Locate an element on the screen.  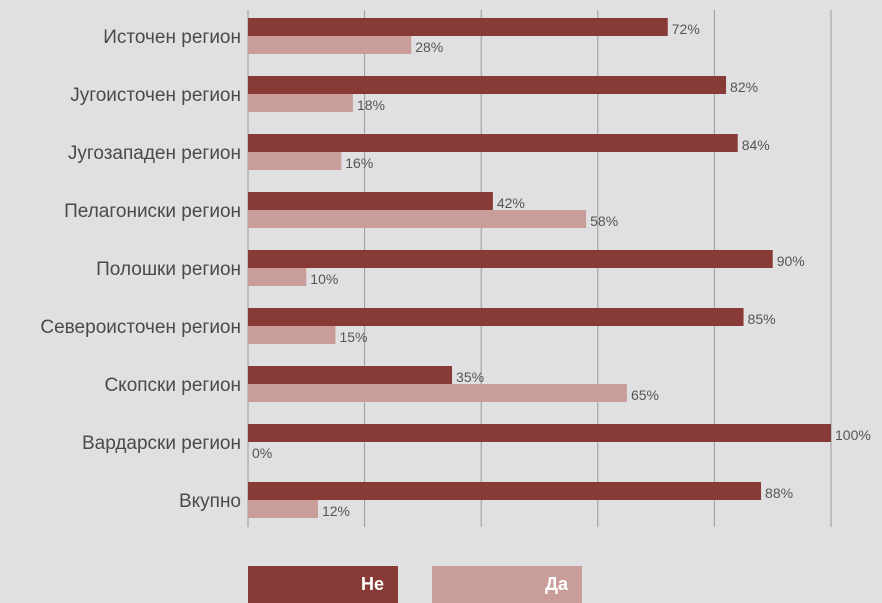
category-label: Вардарски регион is located at coordinates (161, 443).